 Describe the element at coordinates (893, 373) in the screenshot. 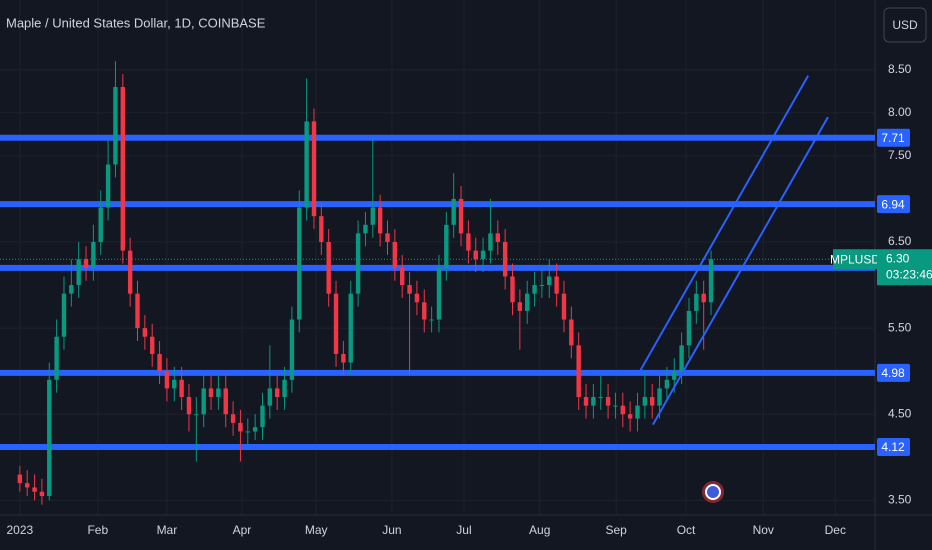

I see `level-label: 4.98` at that location.